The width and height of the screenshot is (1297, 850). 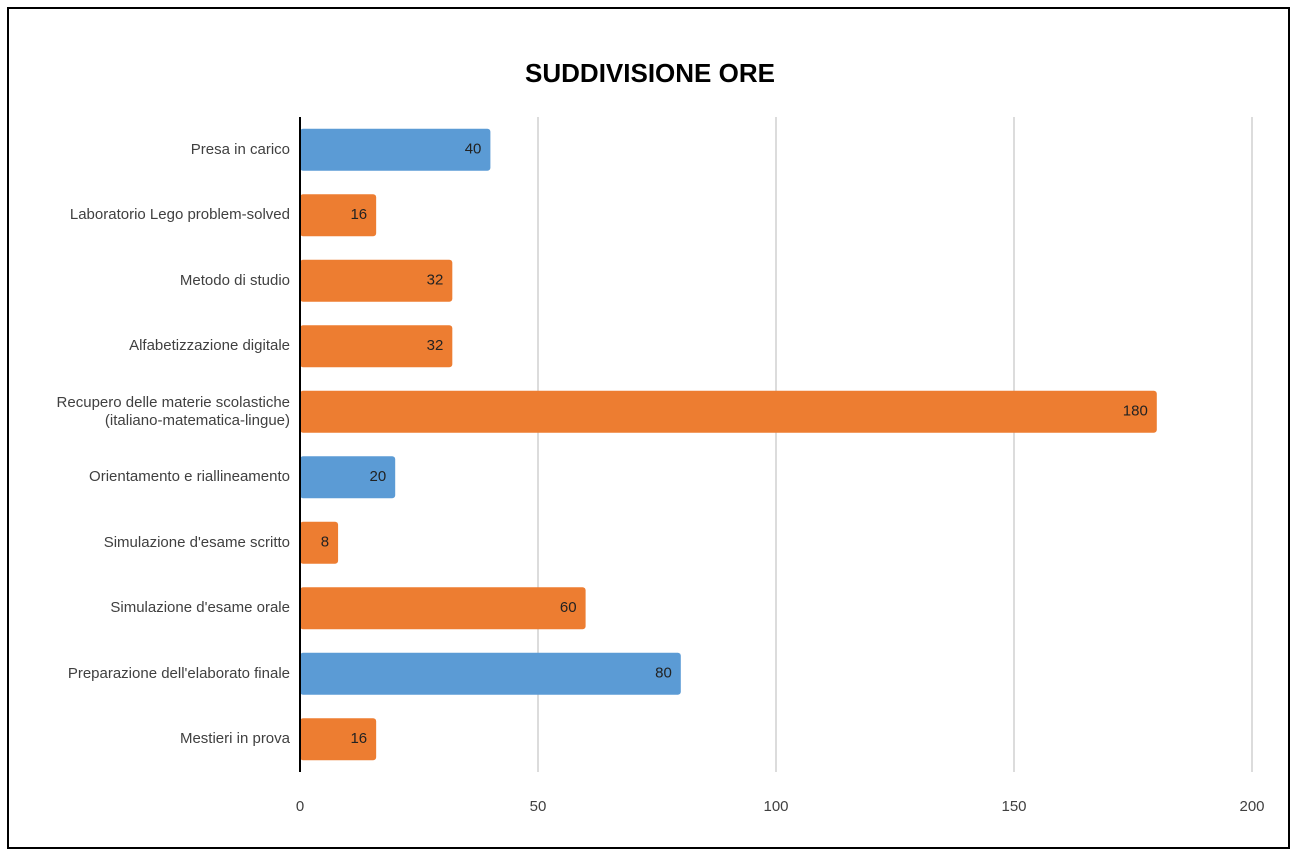 What do you see at coordinates (209, 346) in the screenshot?
I see `y-tick-label: Alfabetizzazione digitale` at bounding box center [209, 346].